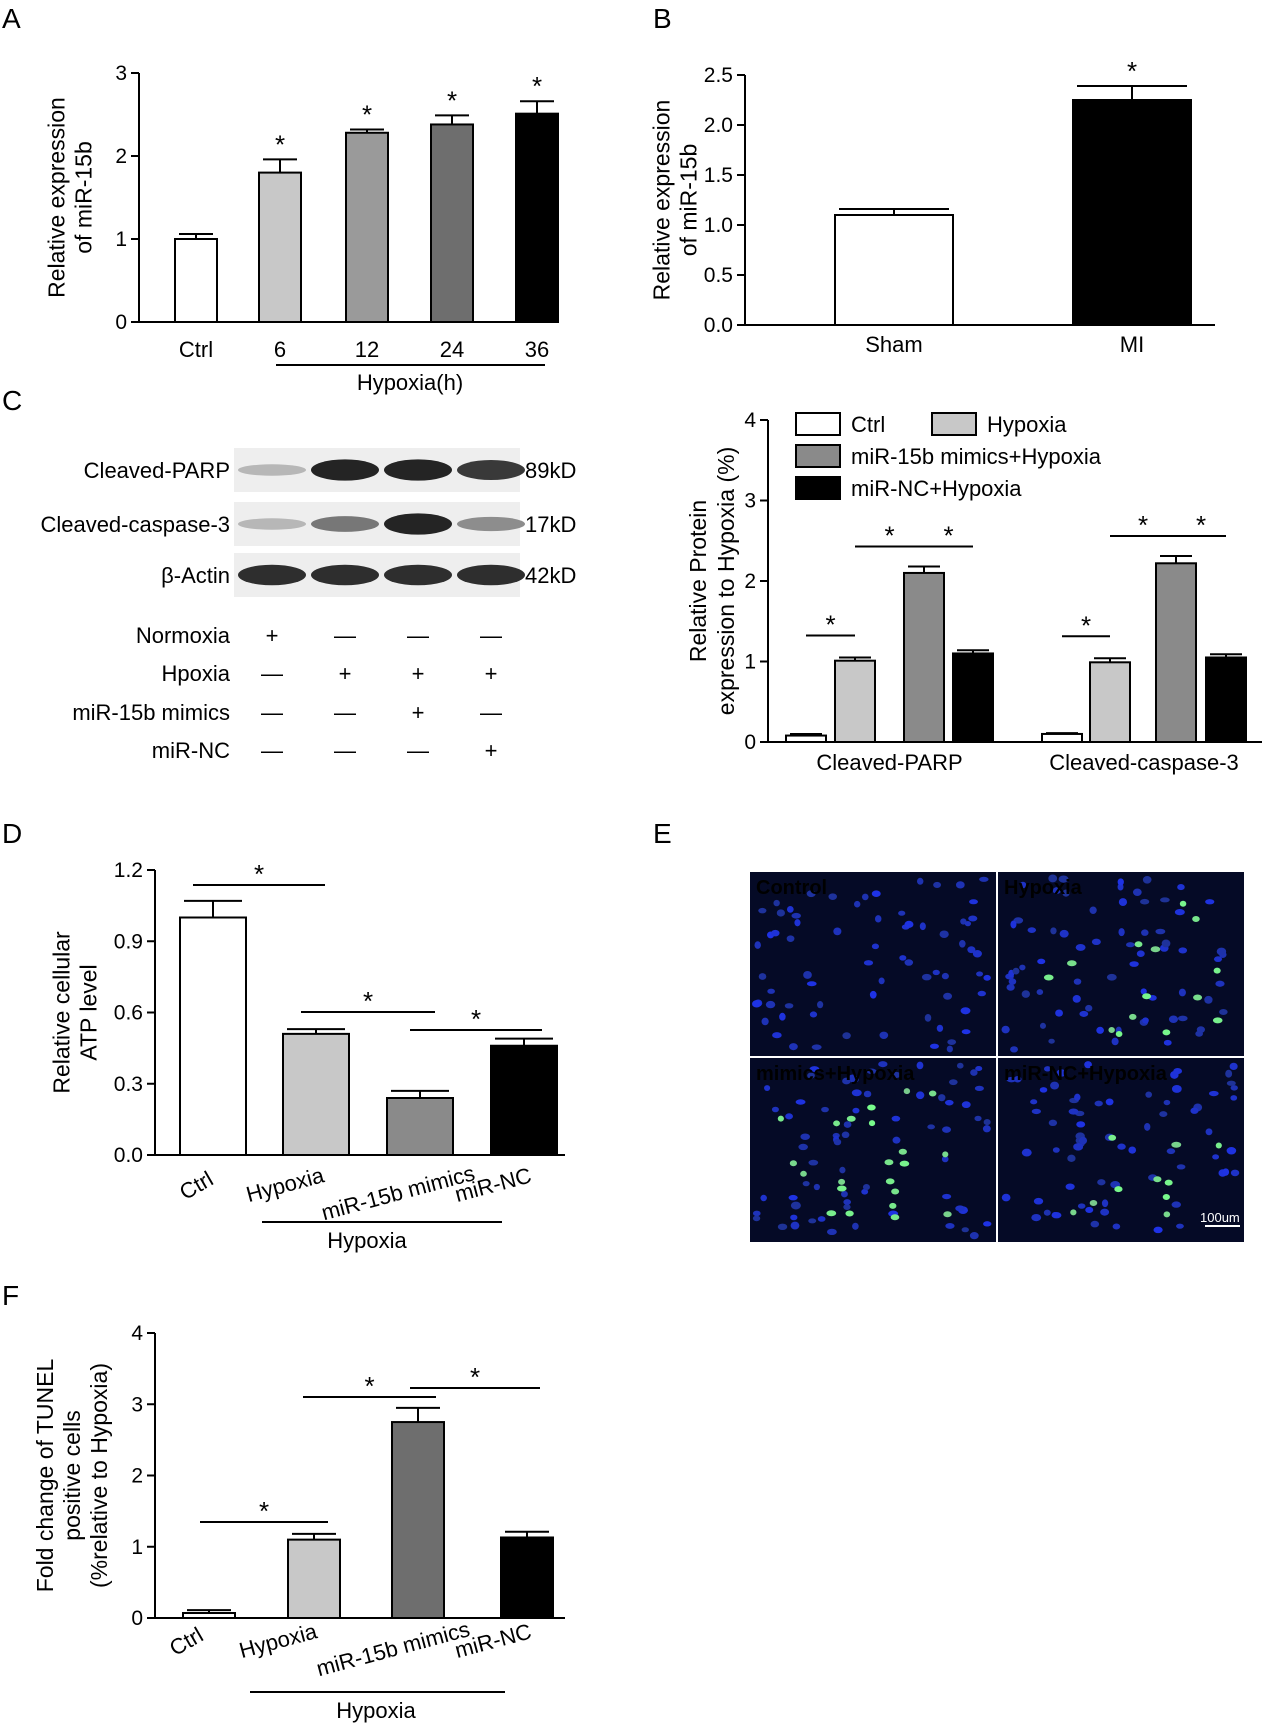 This screenshot has height=1729, width=1268. Describe the element at coordinates (75, 1012) in the screenshot. I see `y-axis-label: Relative cellular ATP level` at that location.